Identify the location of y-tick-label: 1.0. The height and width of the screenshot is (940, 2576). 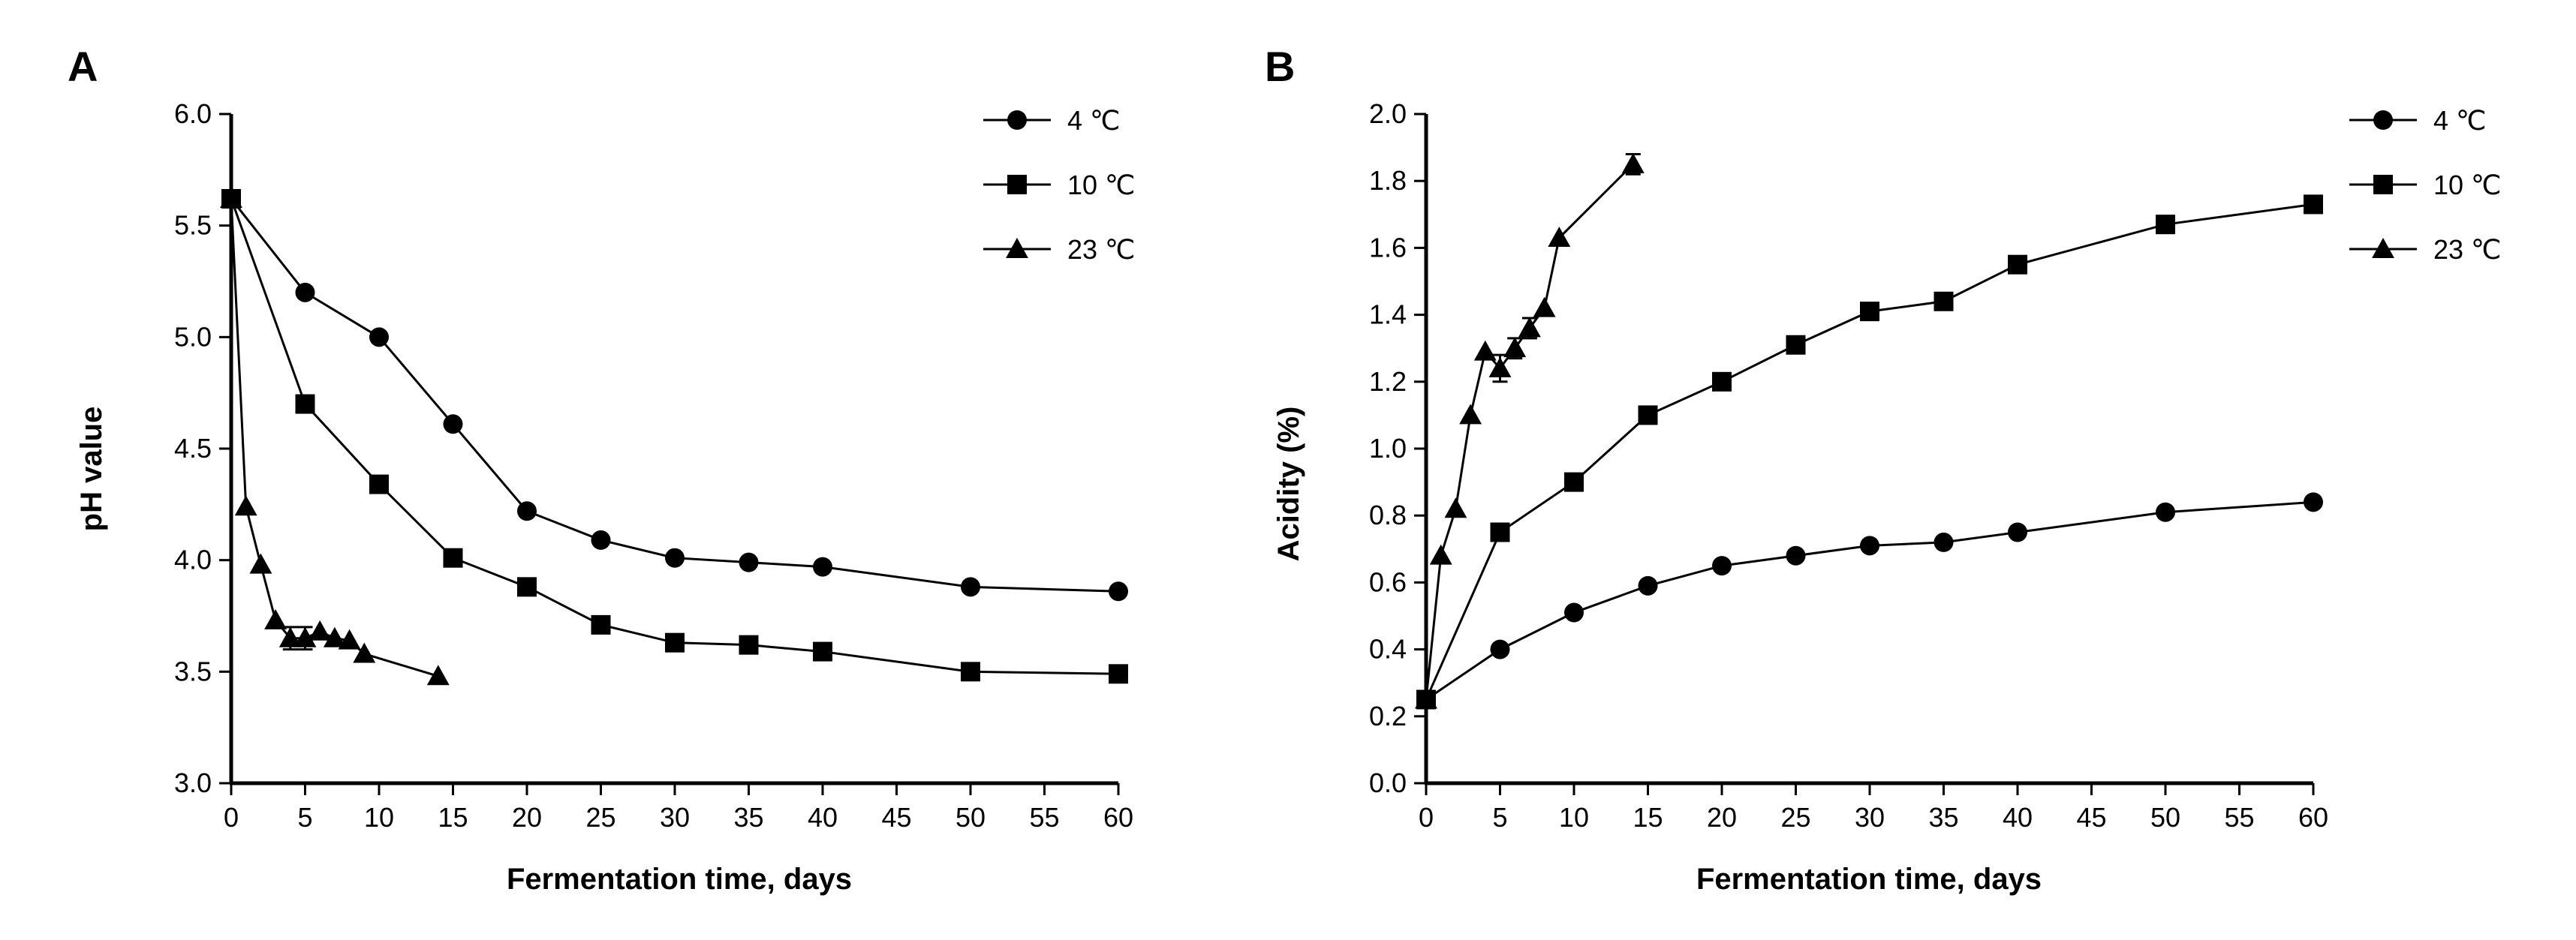
(1388, 448).